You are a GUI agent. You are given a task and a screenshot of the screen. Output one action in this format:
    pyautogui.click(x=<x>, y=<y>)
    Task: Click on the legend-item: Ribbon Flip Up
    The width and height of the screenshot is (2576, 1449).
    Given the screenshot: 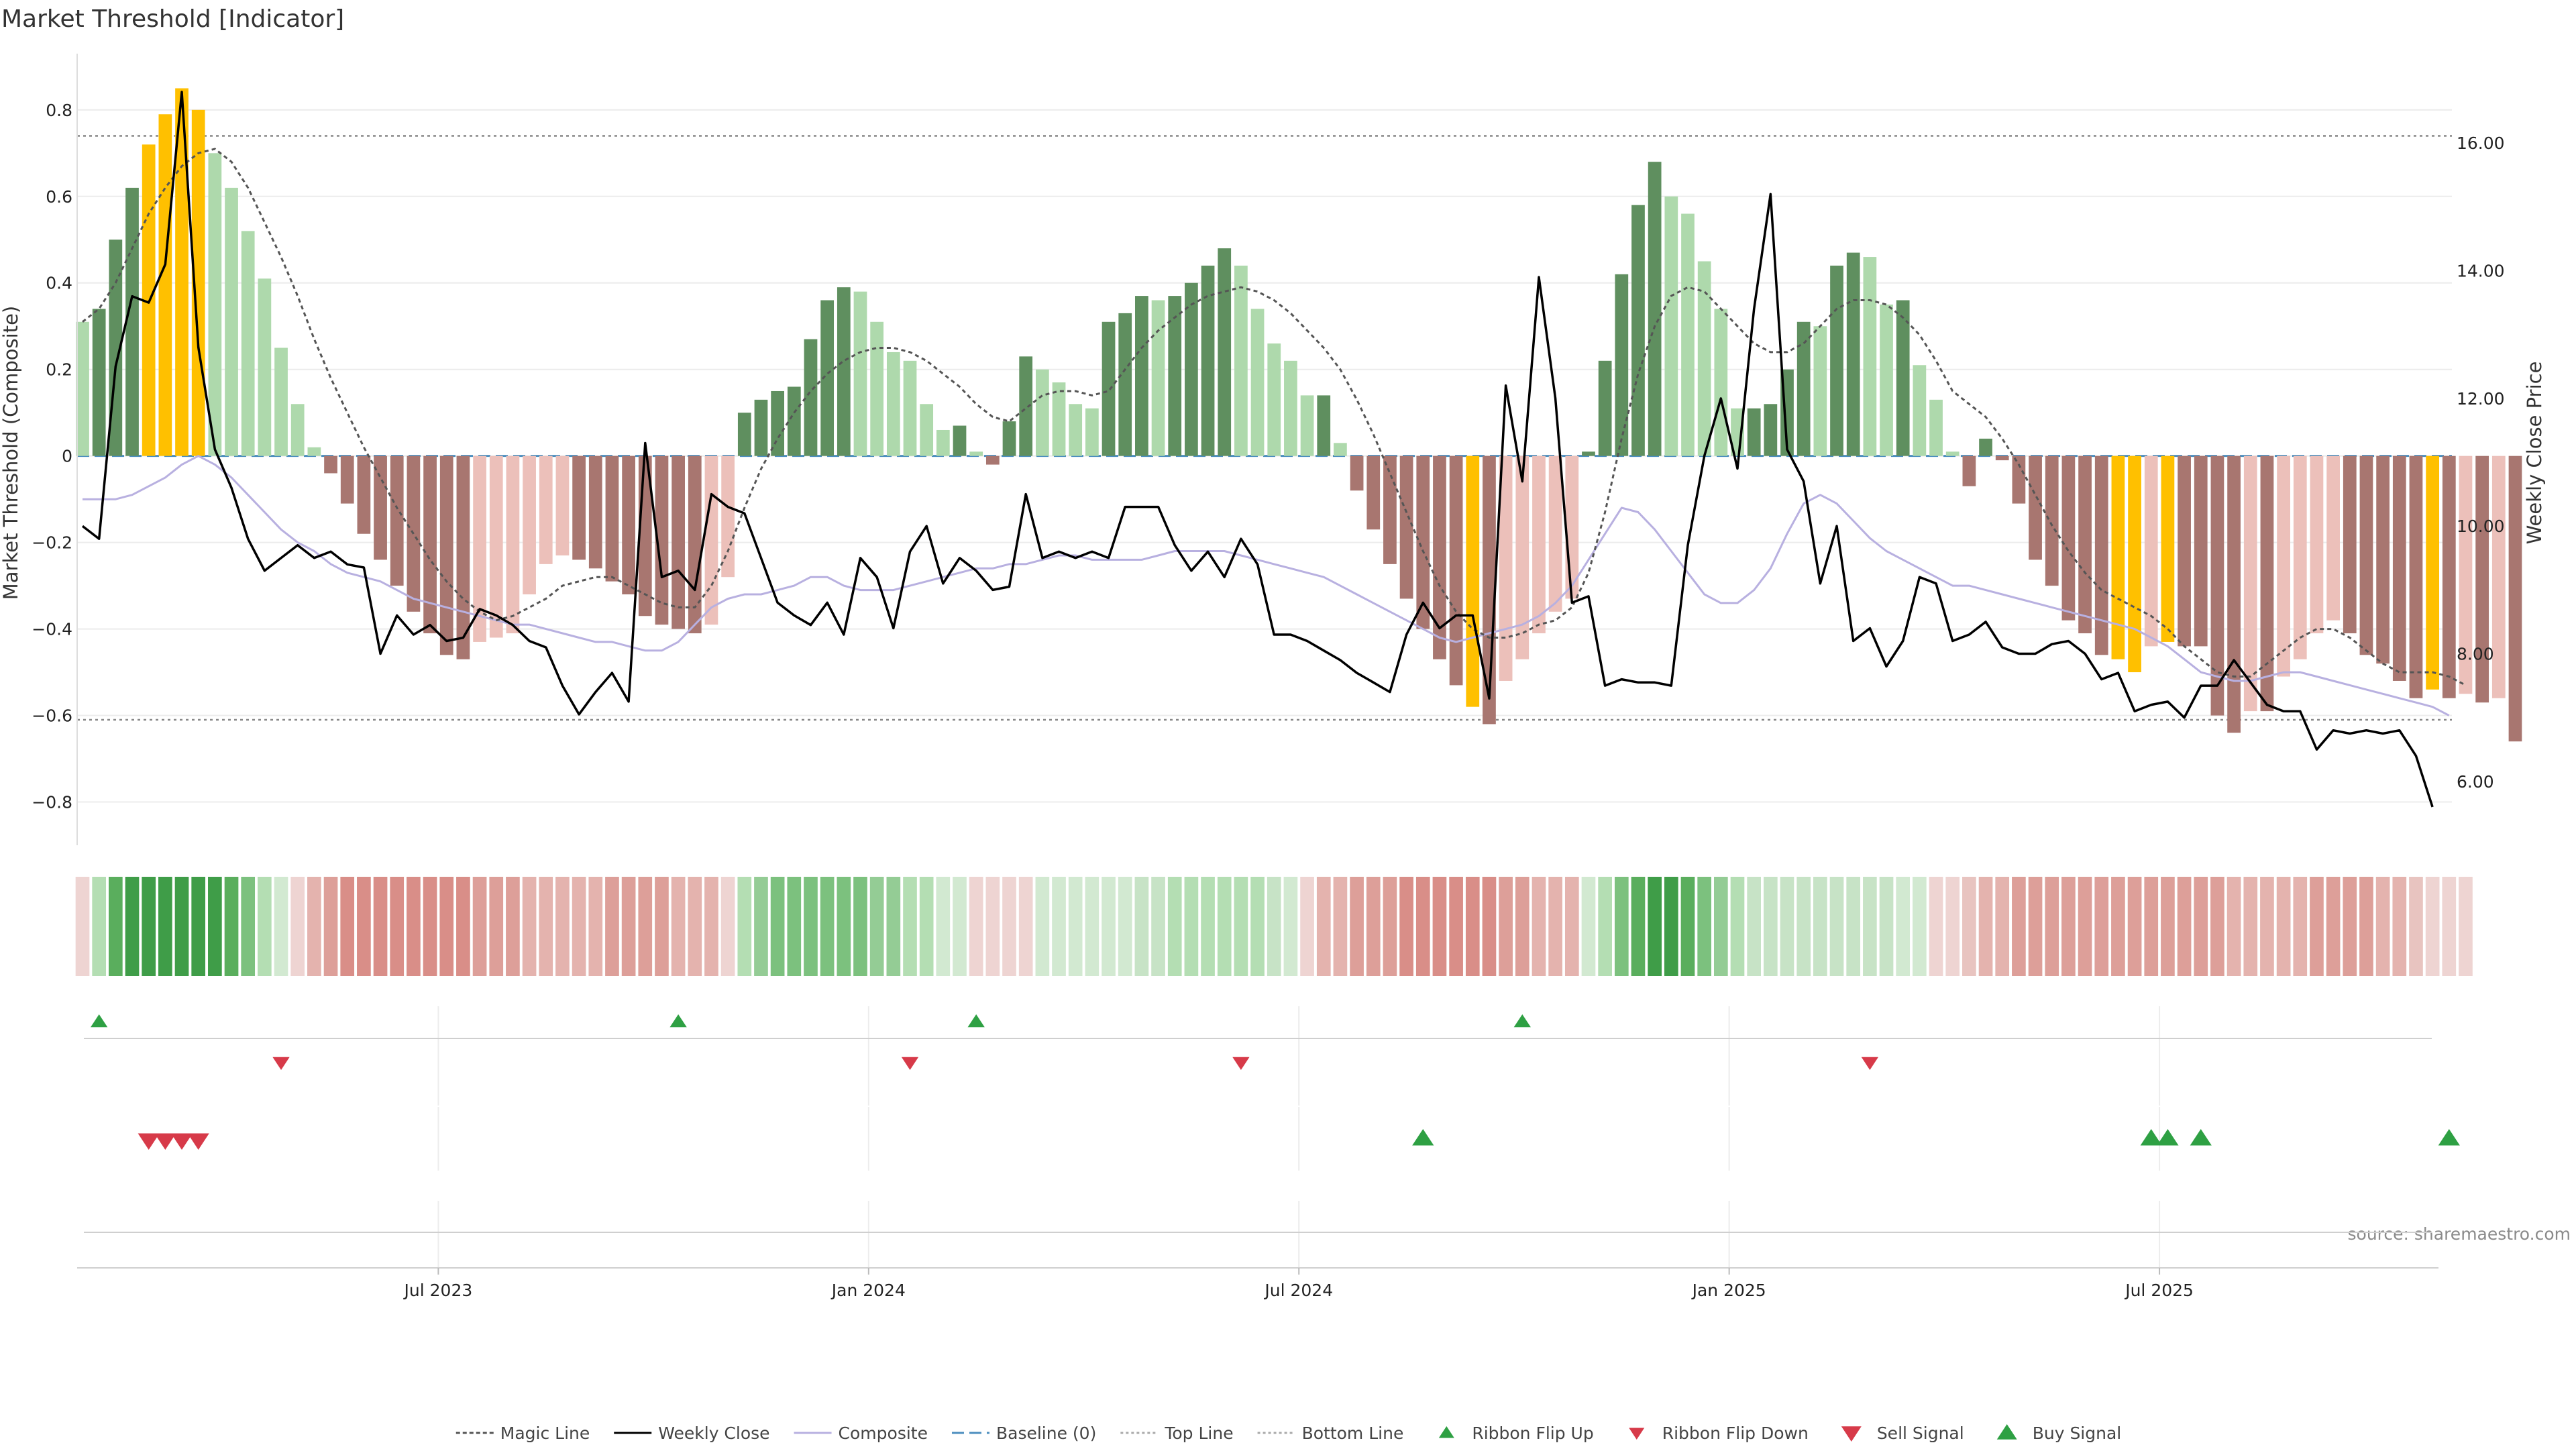 What is the action you would take?
    pyautogui.click(x=1516, y=1433)
    